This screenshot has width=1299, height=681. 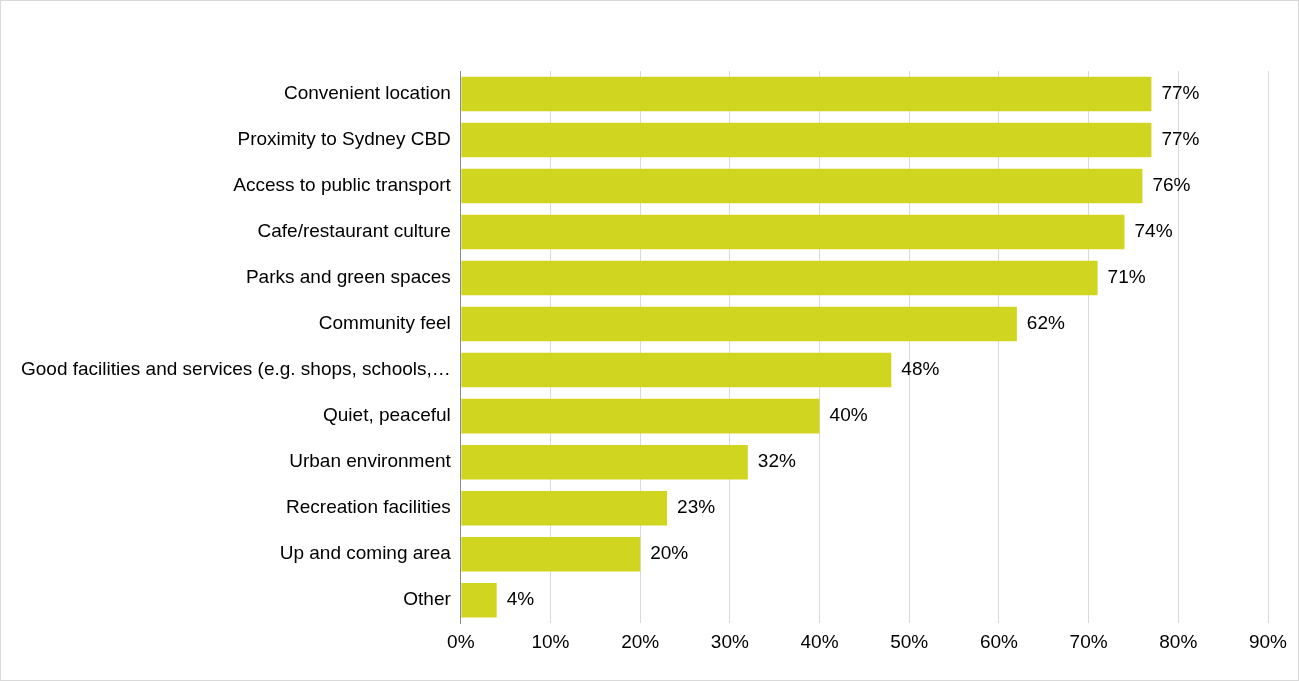 I want to click on y-tick-label: Cafe/restaurant culture, so click(x=354, y=231).